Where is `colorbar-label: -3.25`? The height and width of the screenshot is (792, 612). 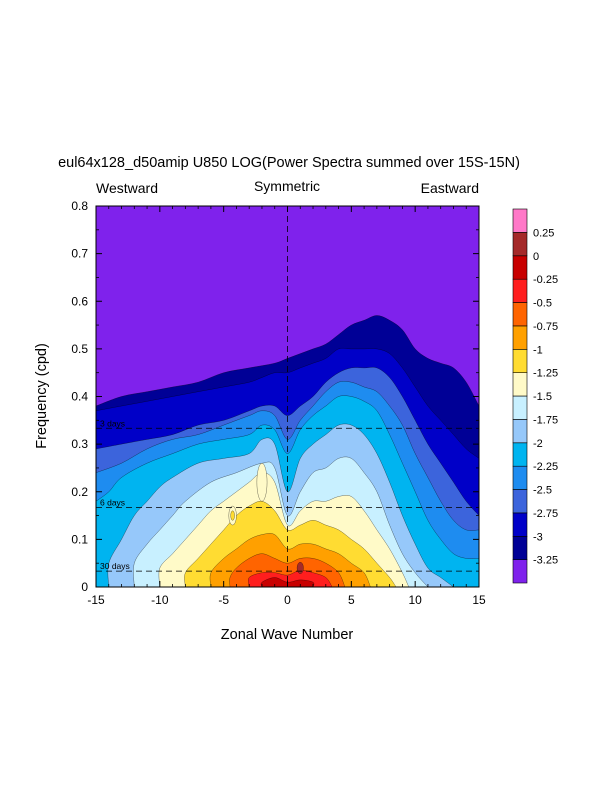
colorbar-label: -3.25 is located at coordinates (545, 561).